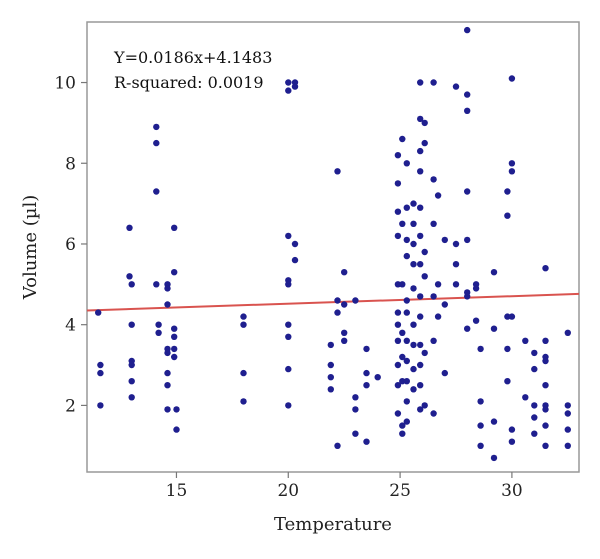 The image size is (600, 559). I want to click on y-tick-label: 2, so click(70, 406).